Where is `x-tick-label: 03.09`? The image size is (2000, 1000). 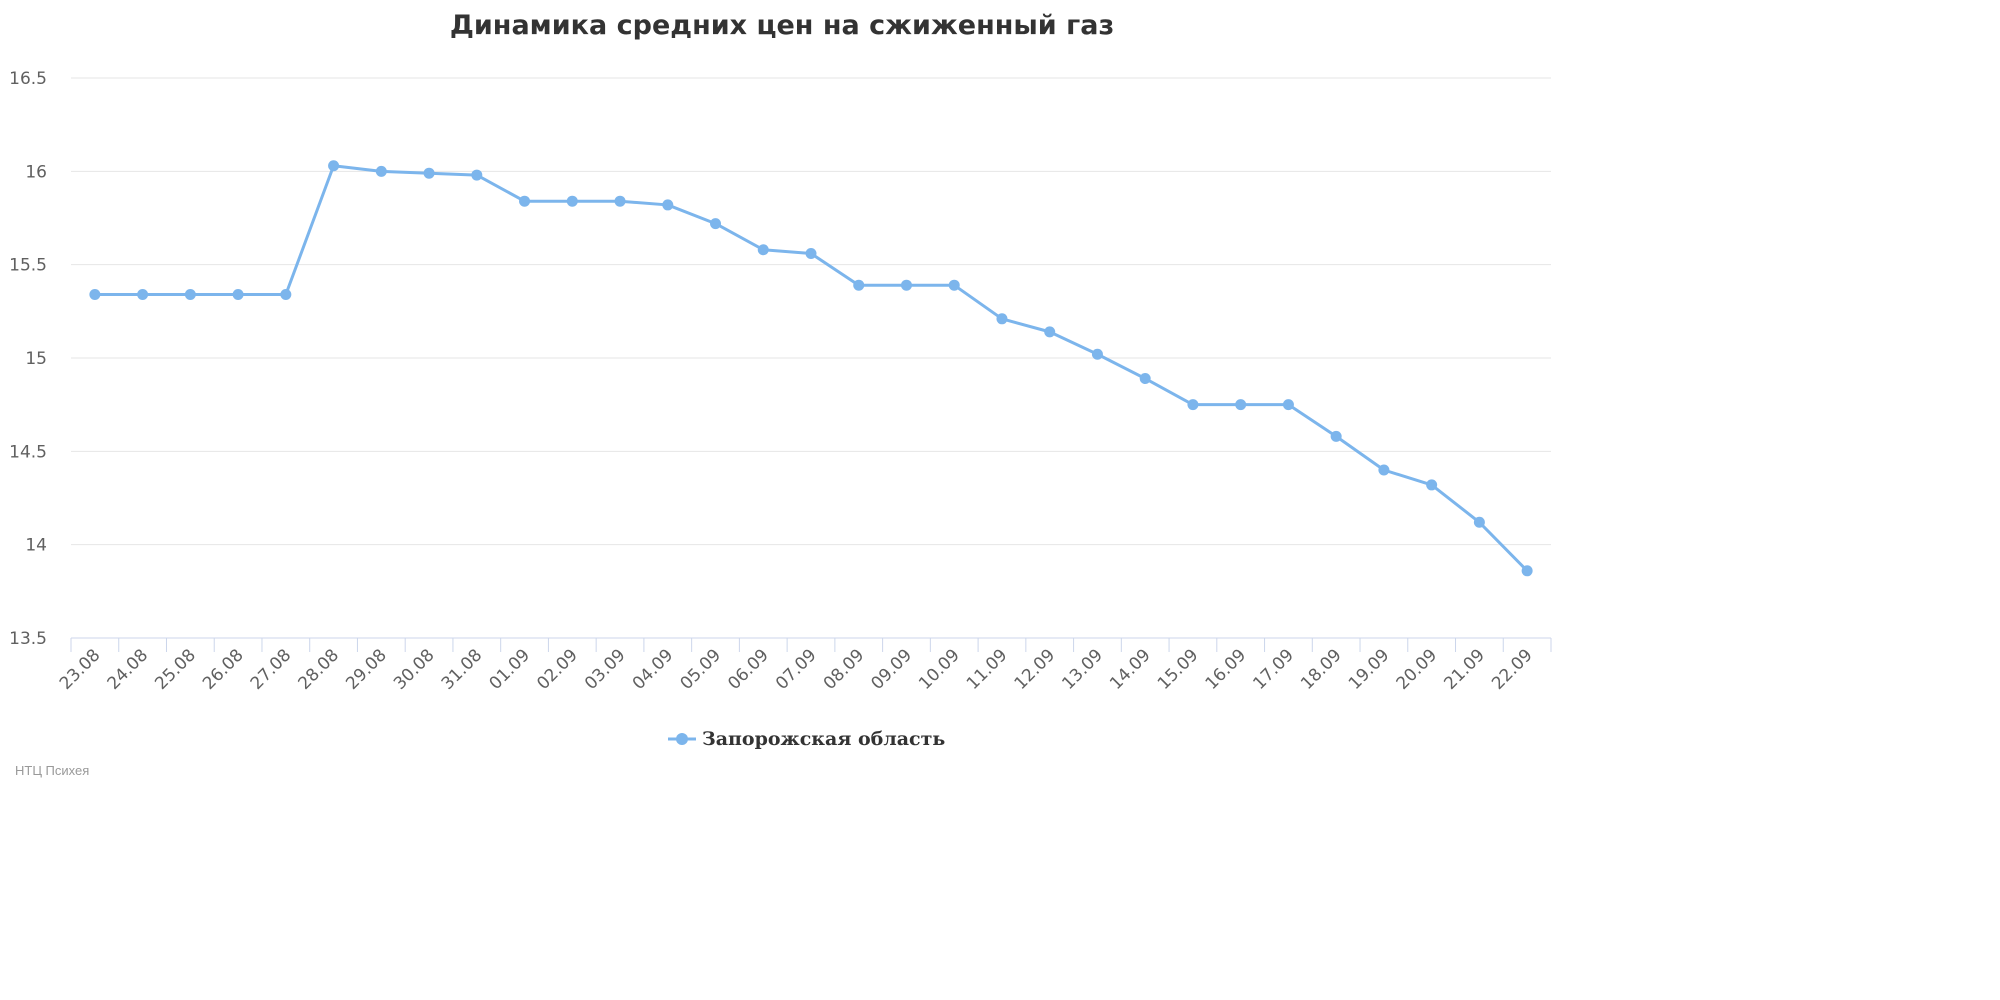 x-tick-label: 03.09 is located at coordinates (605, 669).